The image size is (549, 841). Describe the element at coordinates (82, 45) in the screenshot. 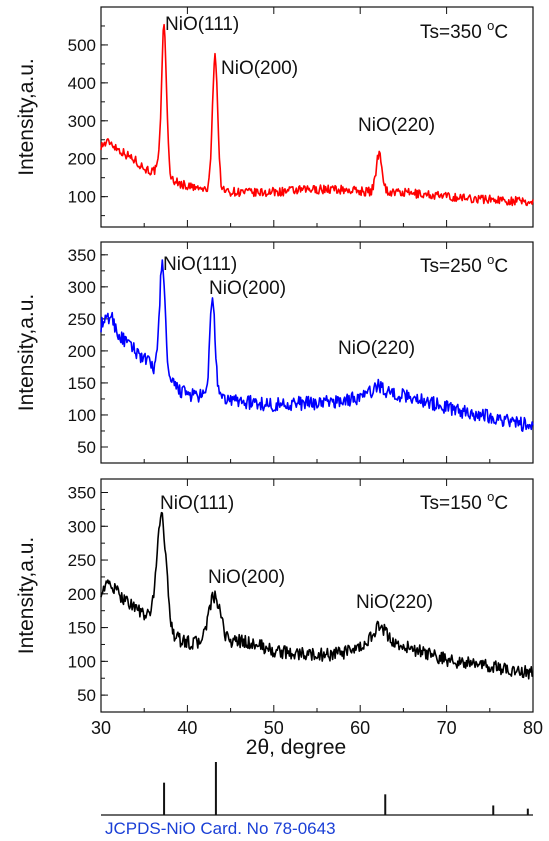

I see `y-tick-label: 500` at that location.